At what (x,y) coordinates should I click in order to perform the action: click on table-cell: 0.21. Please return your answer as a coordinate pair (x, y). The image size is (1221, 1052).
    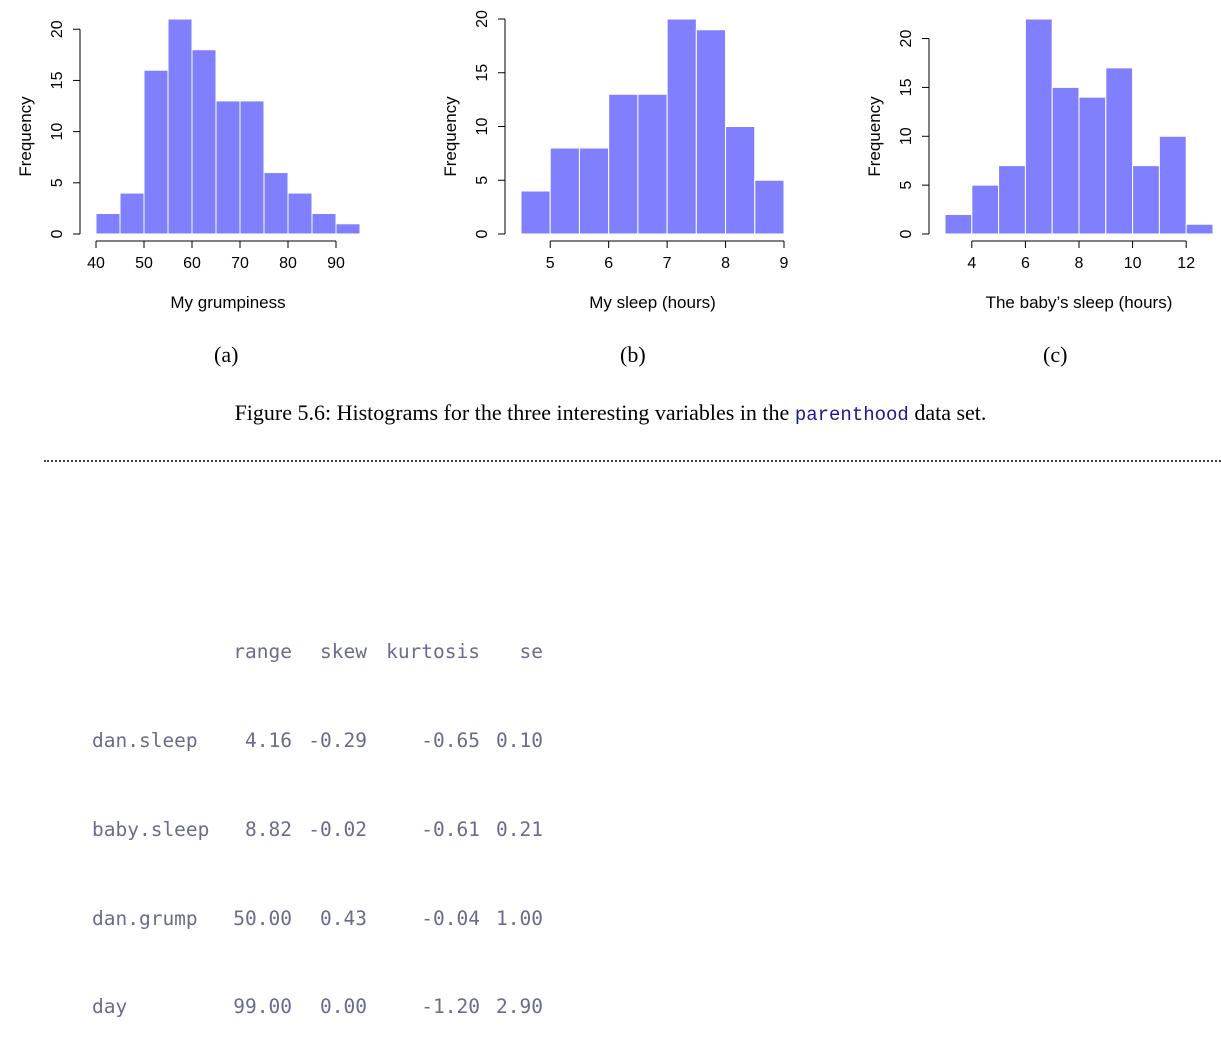
    Looking at the image, I should click on (519, 829).